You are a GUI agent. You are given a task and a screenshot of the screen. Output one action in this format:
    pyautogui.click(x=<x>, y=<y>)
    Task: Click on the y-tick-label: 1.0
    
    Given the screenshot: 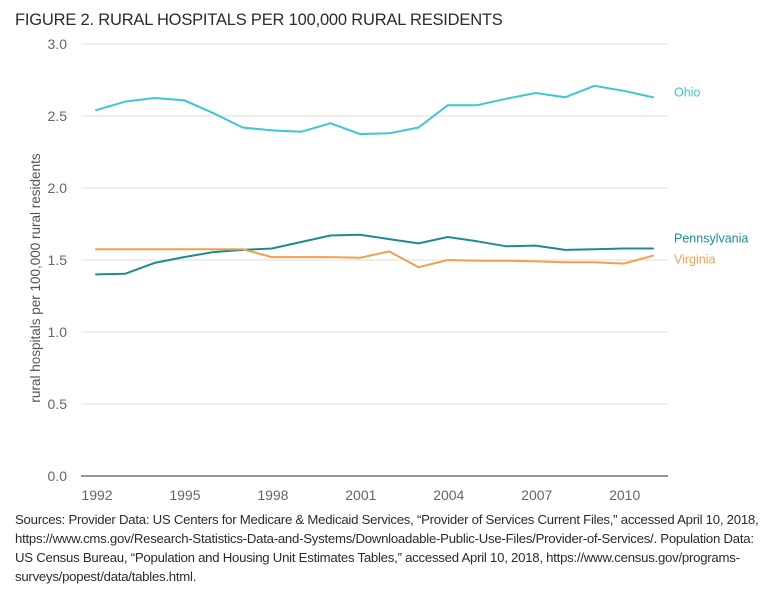 What is the action you would take?
    pyautogui.click(x=58, y=332)
    